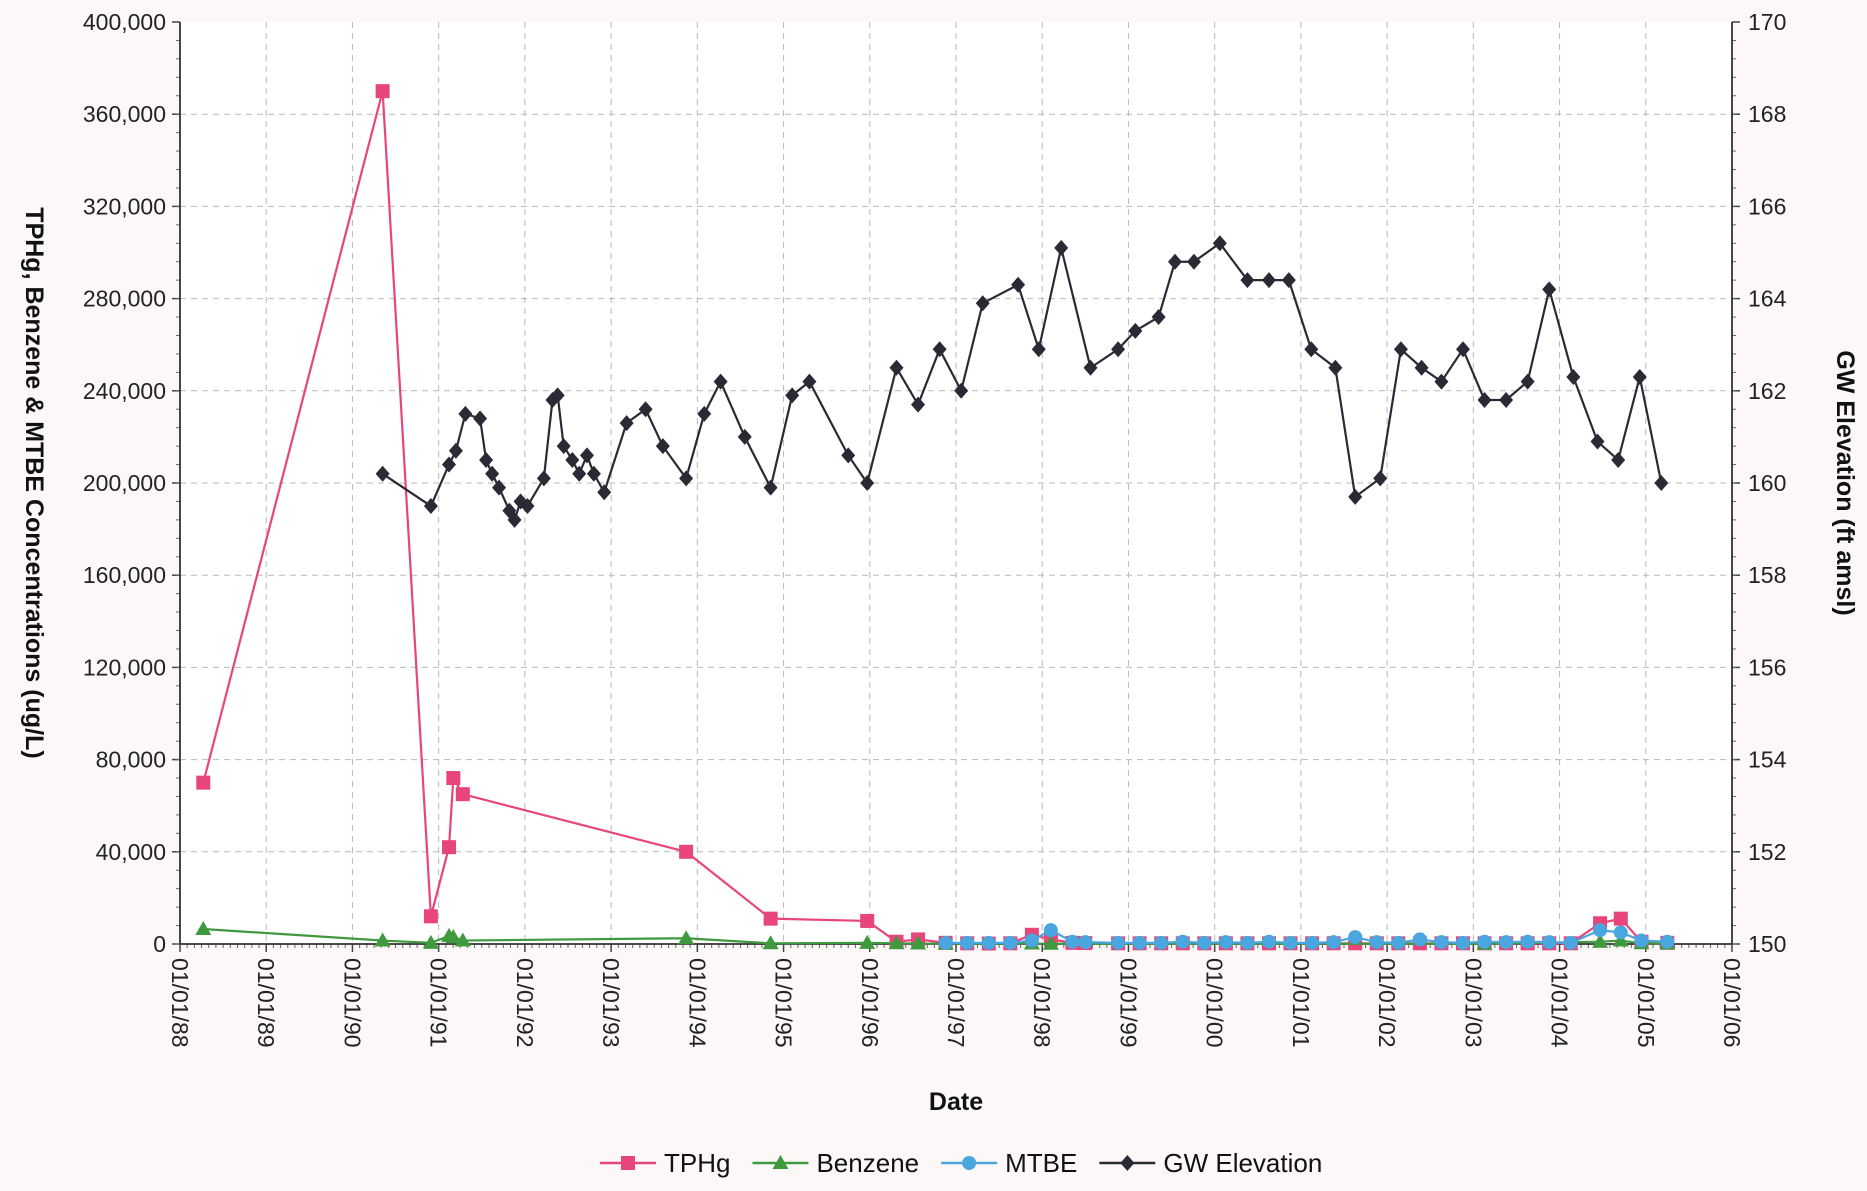 This screenshot has width=1867, height=1191. Describe the element at coordinates (1215, 1003) in the screenshot. I see `x-tick-label: 01/01/00` at that location.